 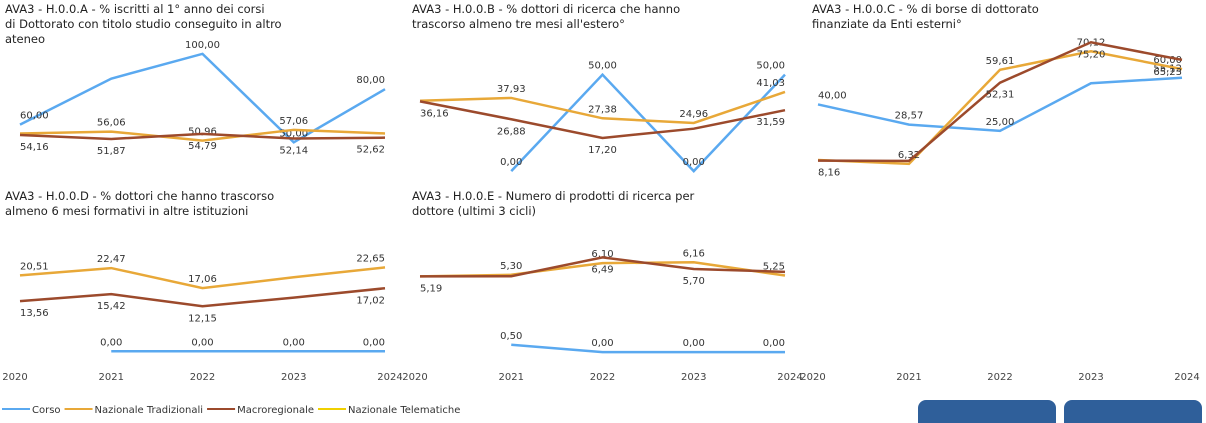 I want to click on data-label: 6,10, so click(x=602, y=254).